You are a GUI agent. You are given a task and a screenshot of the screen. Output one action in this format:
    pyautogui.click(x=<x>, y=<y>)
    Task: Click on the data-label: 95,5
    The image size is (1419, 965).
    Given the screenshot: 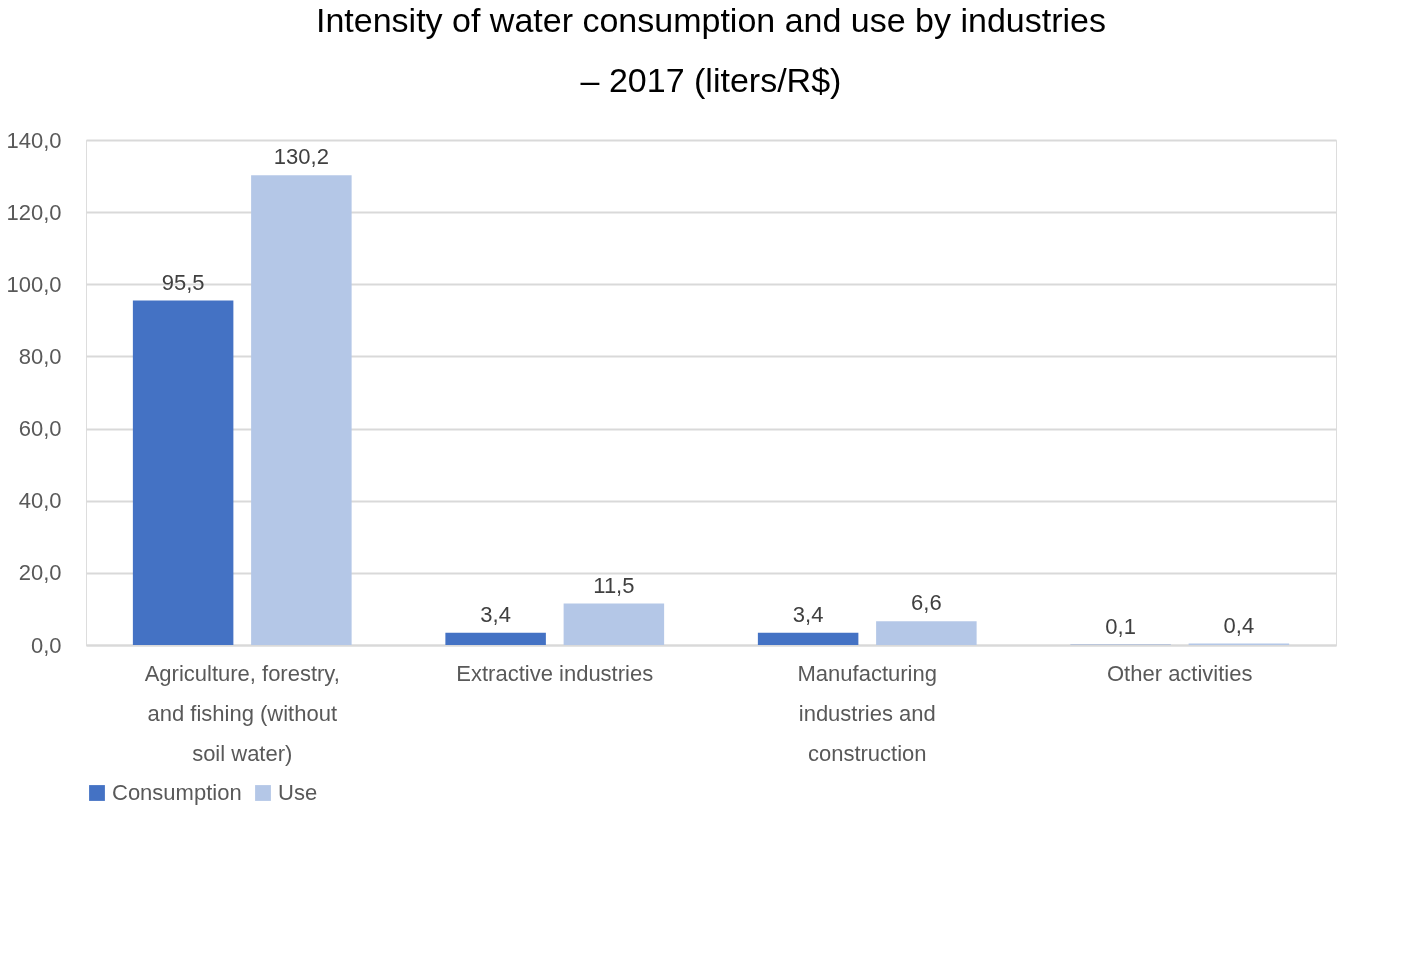 What is the action you would take?
    pyautogui.click(x=183, y=282)
    